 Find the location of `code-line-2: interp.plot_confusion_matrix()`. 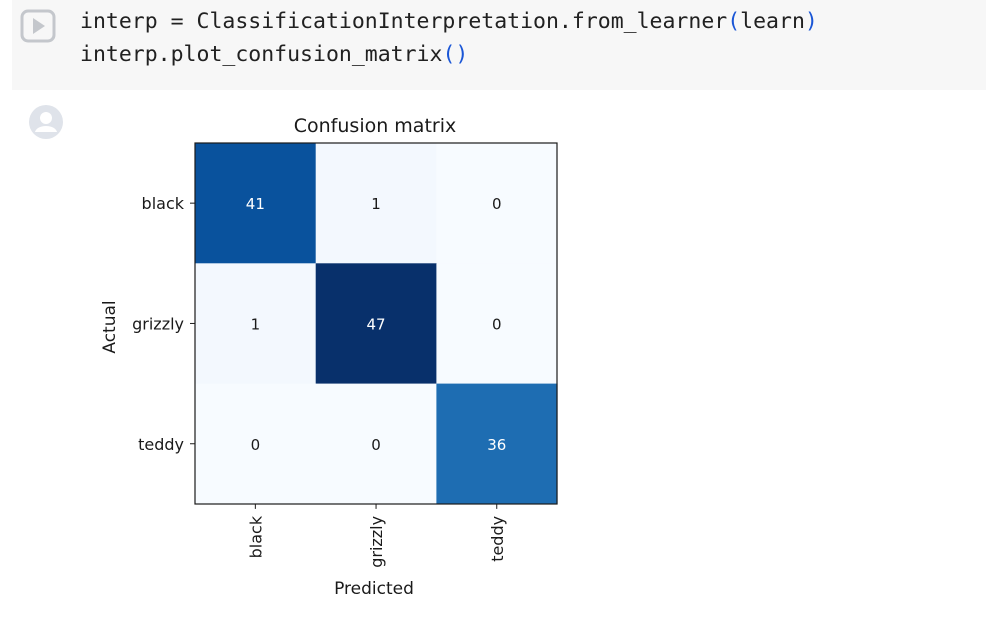

code-line-2: interp.plot_confusion_matrix() is located at coordinates (274, 54).